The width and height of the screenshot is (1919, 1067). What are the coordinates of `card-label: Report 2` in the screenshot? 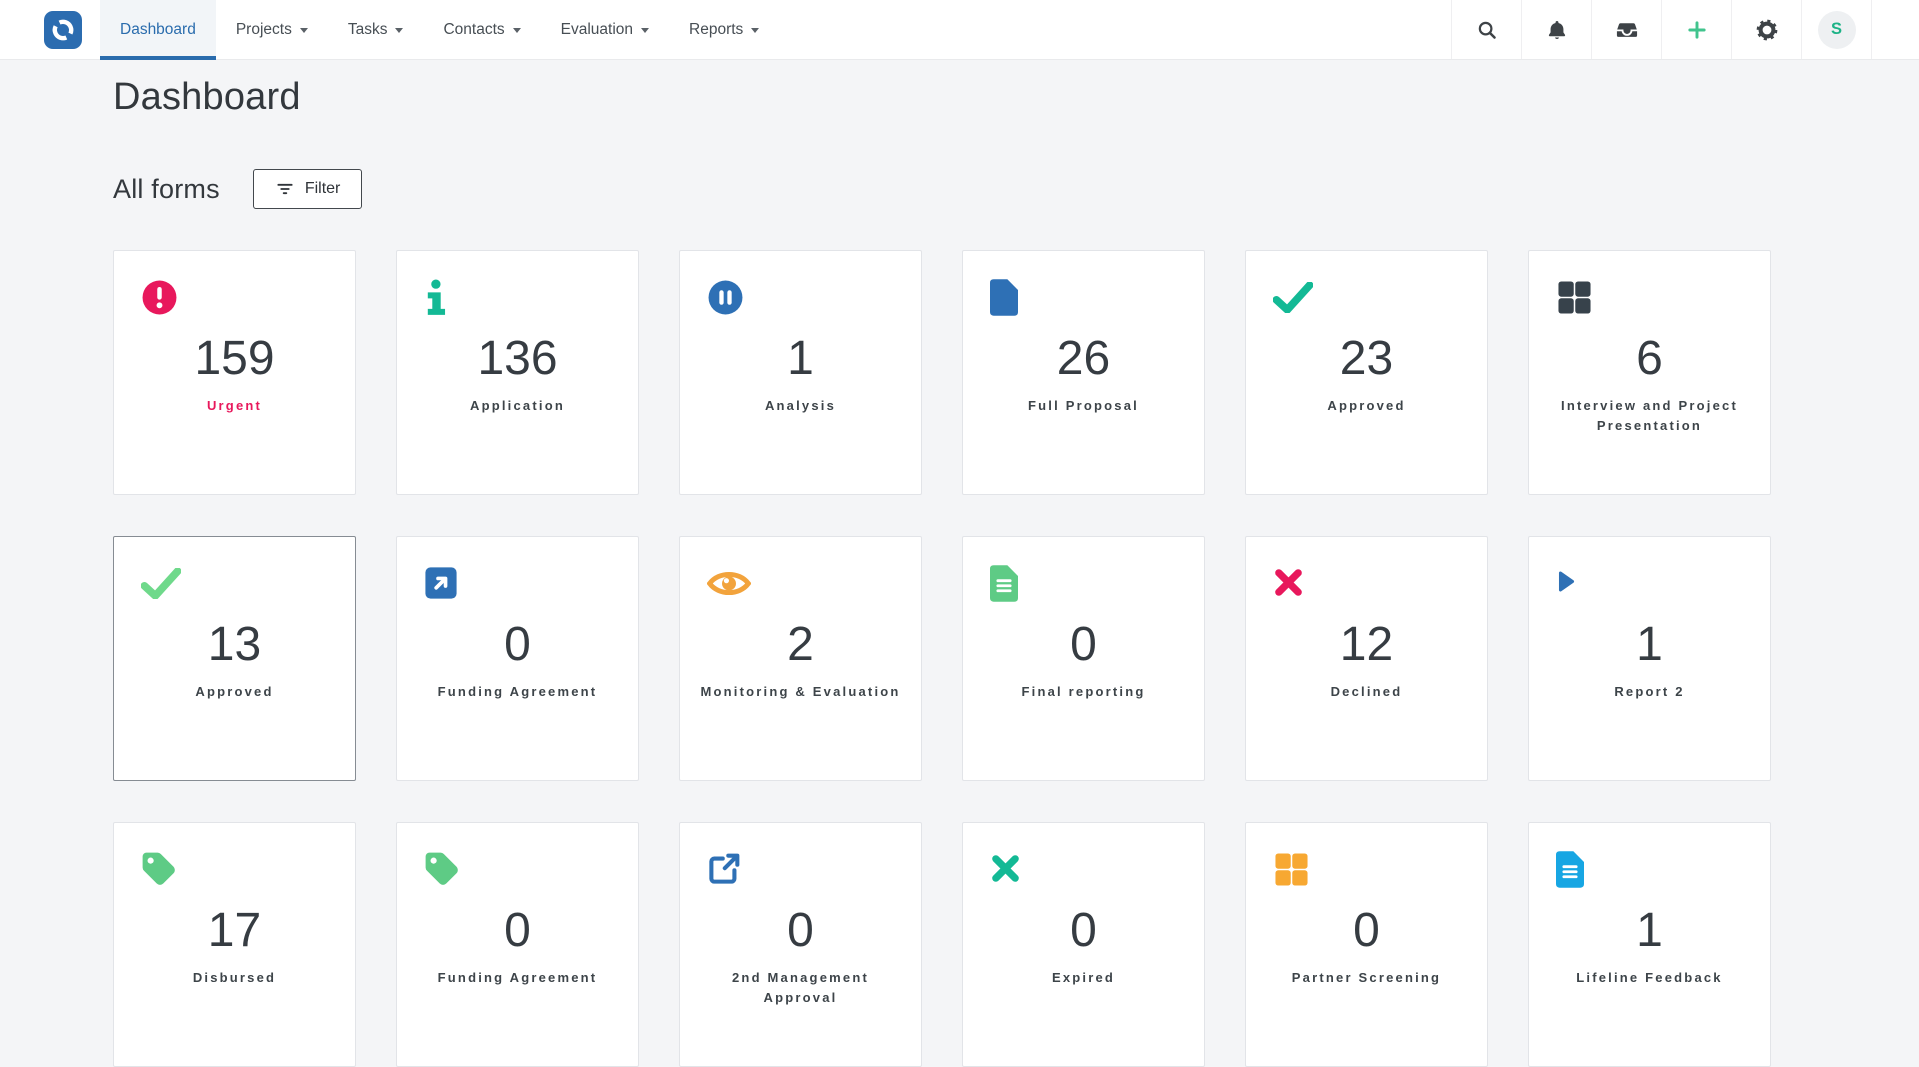 It's located at (1649, 691).